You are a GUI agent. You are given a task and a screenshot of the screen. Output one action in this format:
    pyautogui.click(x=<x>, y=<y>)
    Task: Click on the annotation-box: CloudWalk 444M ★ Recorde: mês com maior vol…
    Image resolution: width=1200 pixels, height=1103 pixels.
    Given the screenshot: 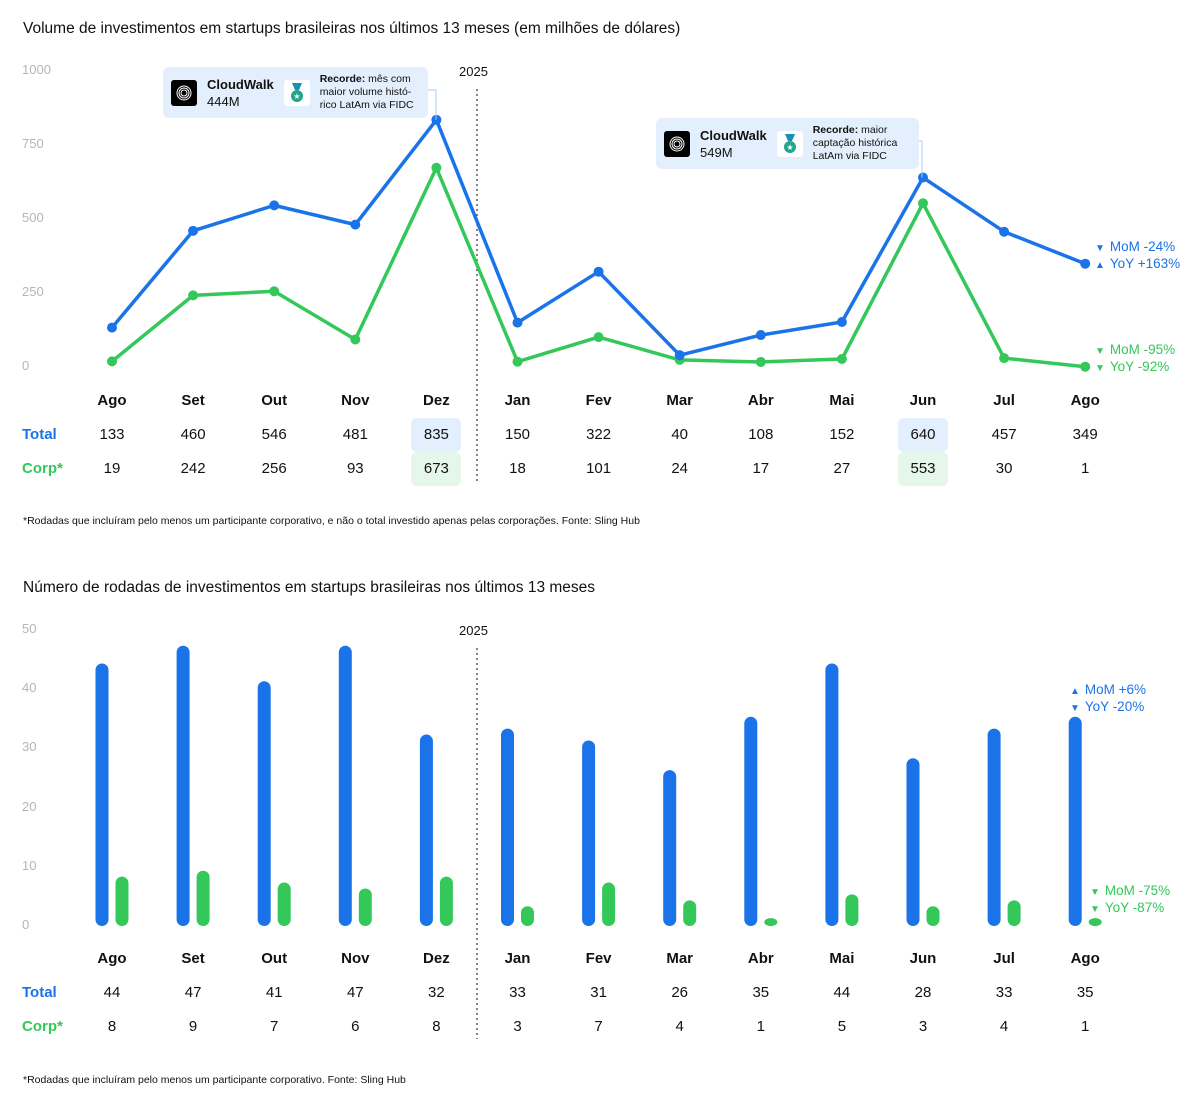 What is the action you would take?
    pyautogui.click(x=295, y=92)
    